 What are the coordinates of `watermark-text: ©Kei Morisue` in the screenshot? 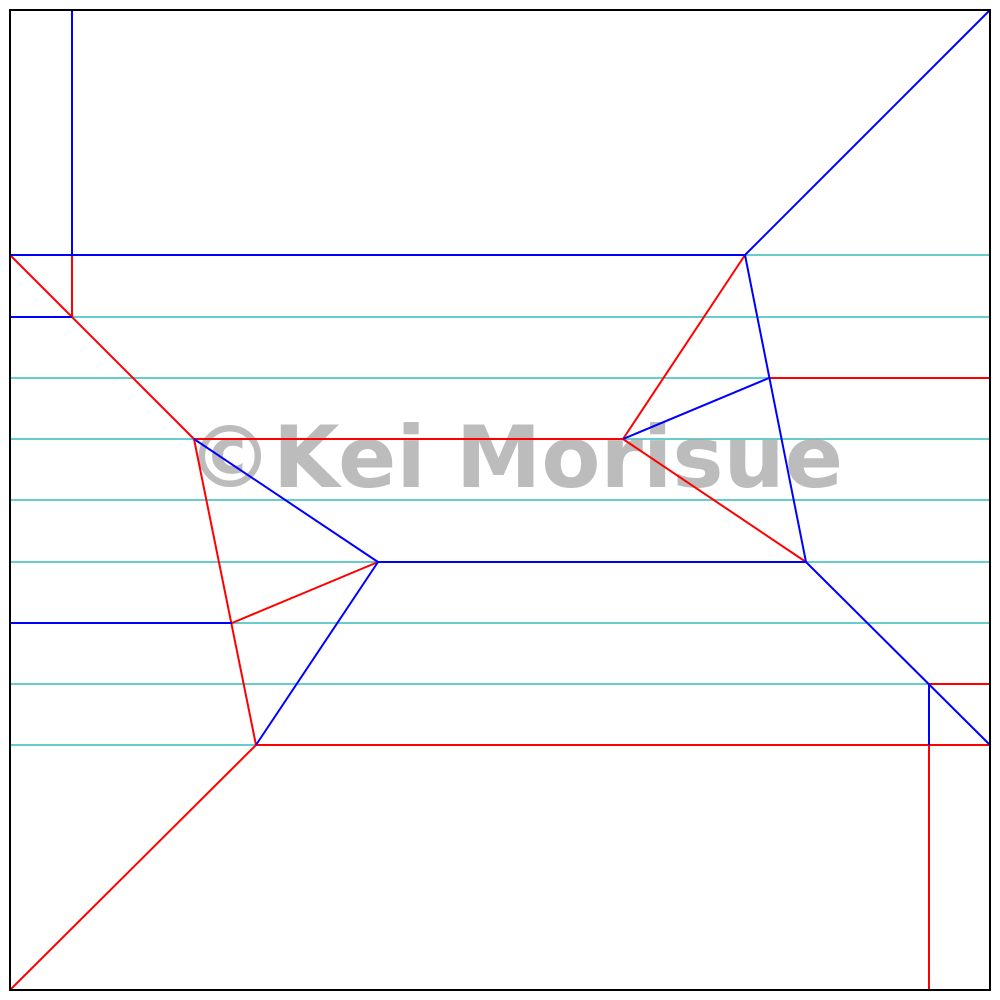 It's located at (515, 458).